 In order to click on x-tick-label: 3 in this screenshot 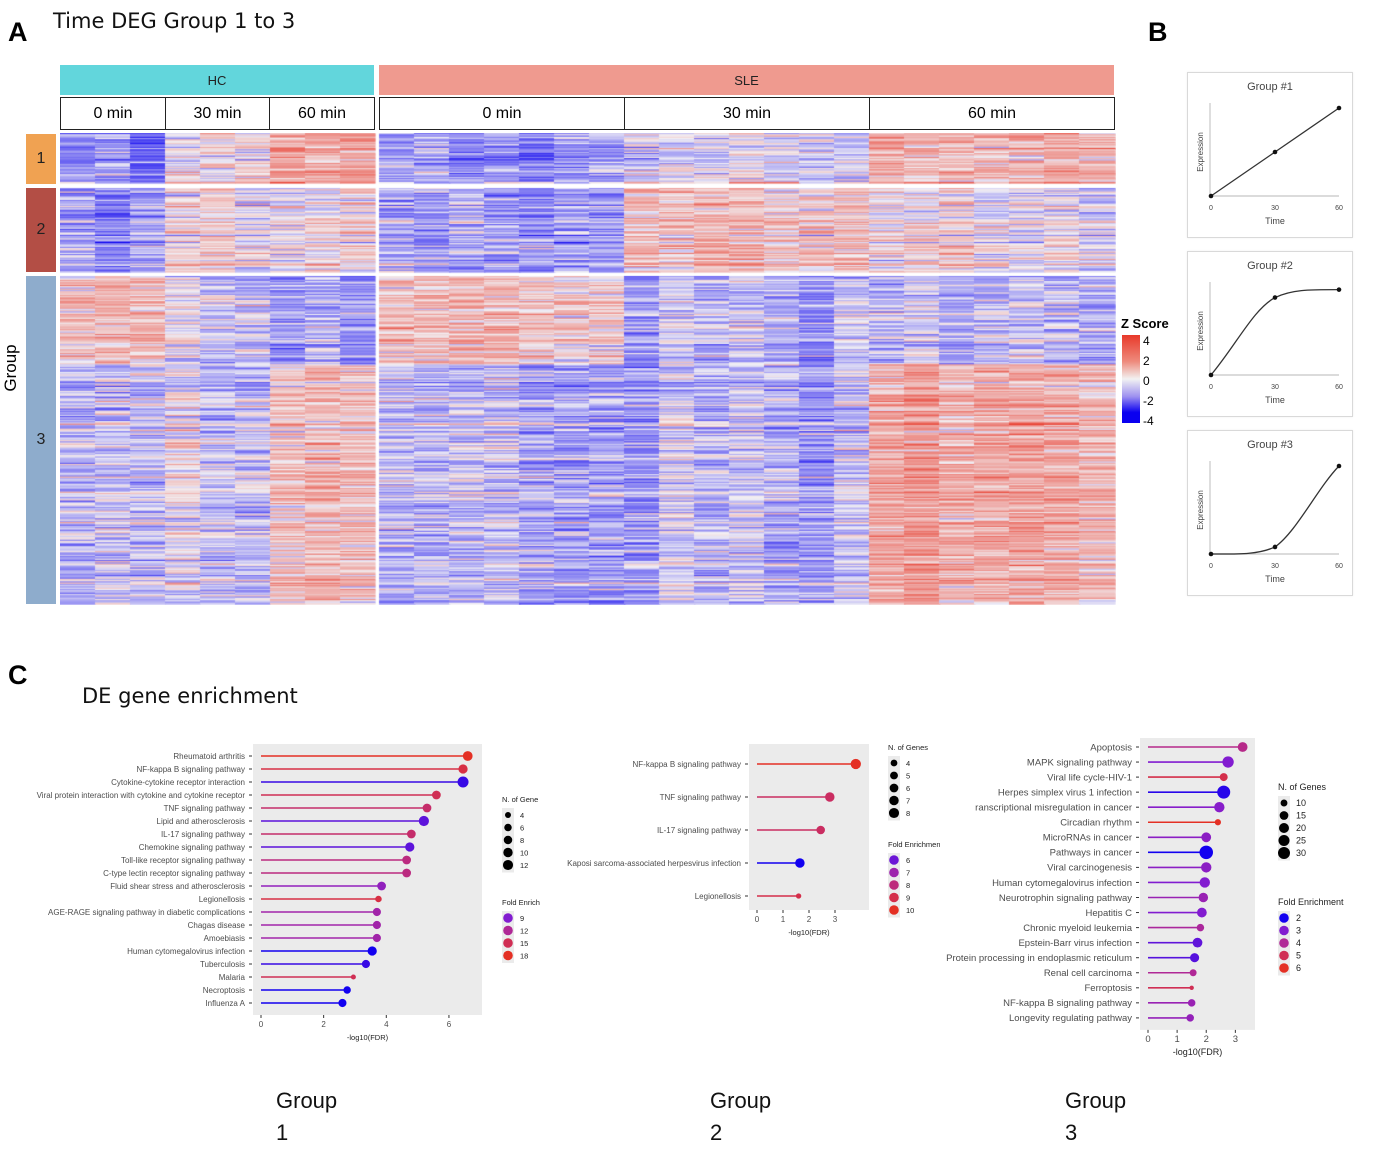, I will do `click(835, 919)`.